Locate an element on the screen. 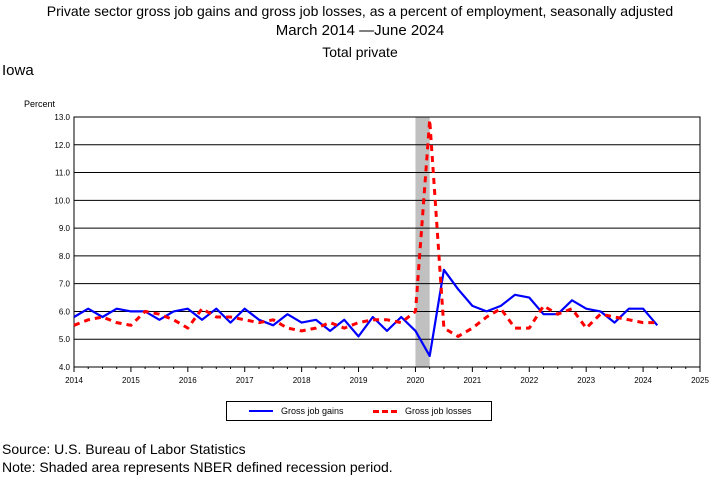 The height and width of the screenshot is (480, 720). legend-swatch-losses is located at coordinates (385, 411).